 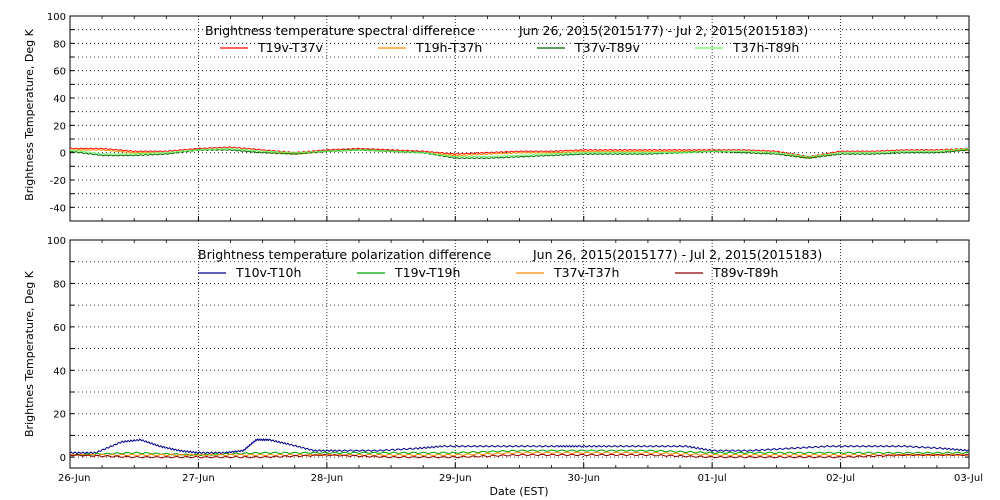 I want to click on legend-label: T19h-T37h, so click(x=448, y=47).